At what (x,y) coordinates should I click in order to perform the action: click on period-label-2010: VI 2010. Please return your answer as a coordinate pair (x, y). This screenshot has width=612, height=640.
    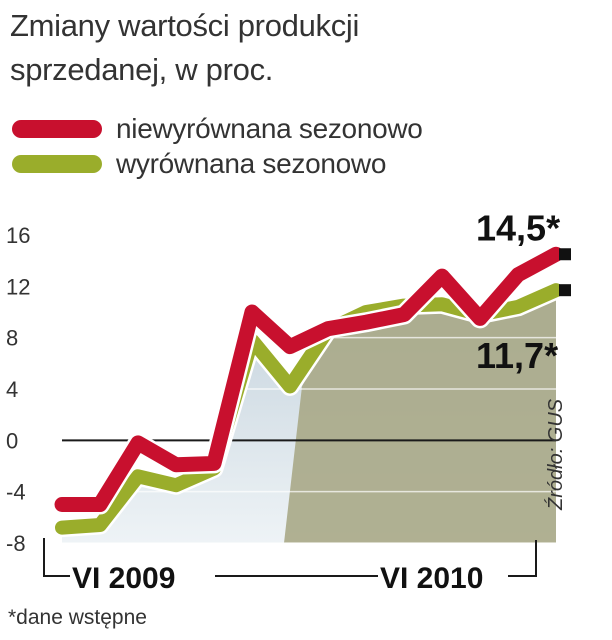
    Looking at the image, I should click on (431, 578).